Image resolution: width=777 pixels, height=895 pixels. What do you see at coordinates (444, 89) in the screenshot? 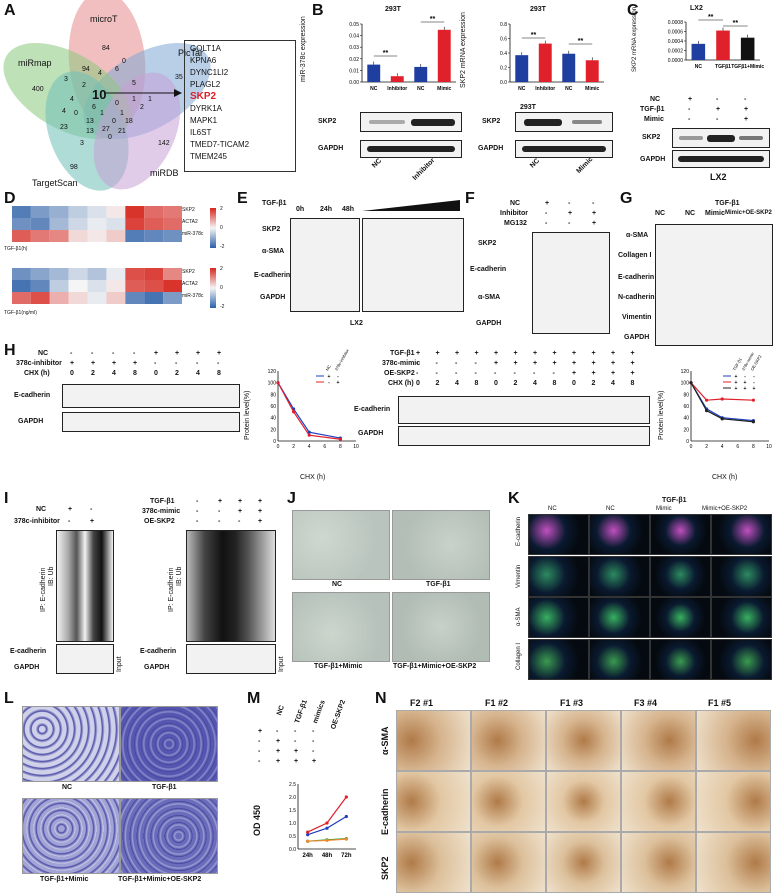
I see `x-tick-label: Mimic` at bounding box center [444, 89].